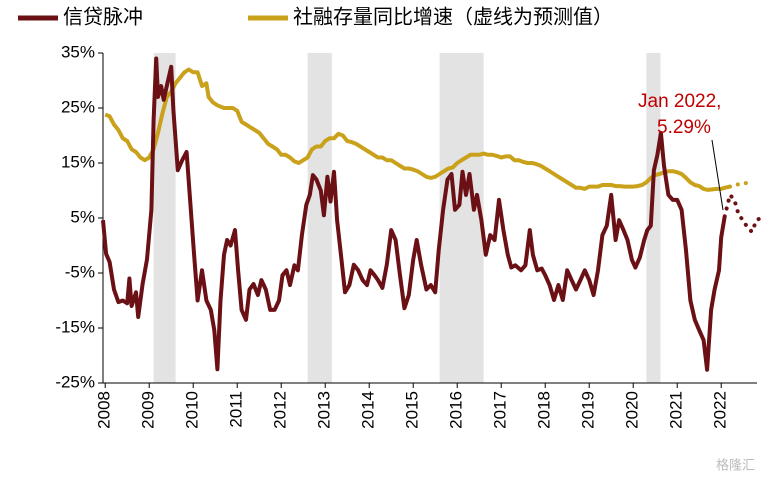 The height and width of the screenshot is (481, 772). I want to click on legend-label: 信贷脉冲, so click(103, 16).